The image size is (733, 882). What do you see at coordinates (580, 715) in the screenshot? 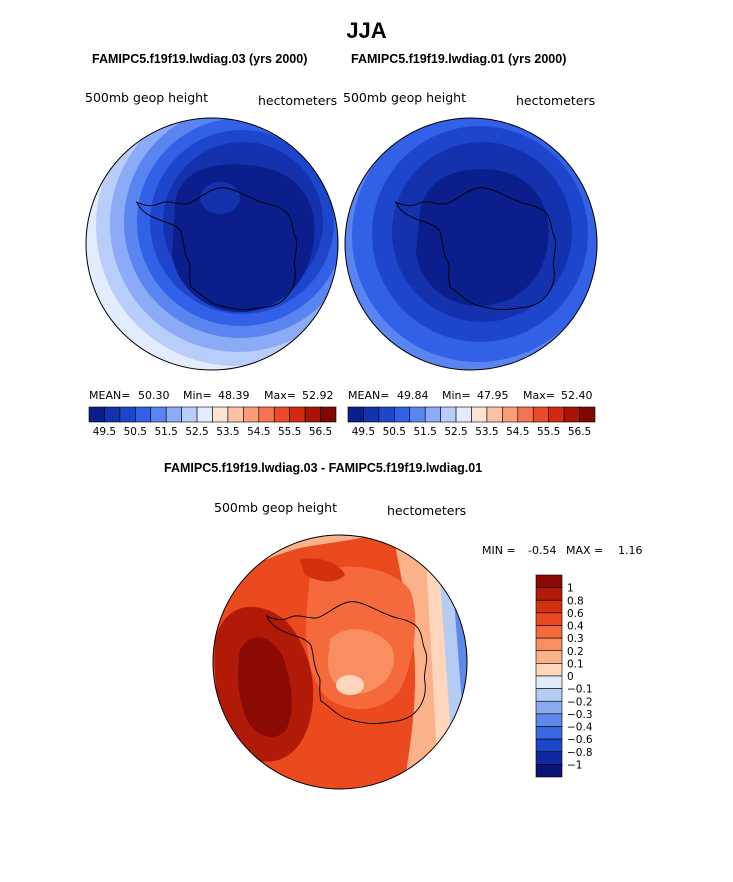
I see `diff-colorbar-tick-label: −0.3` at bounding box center [580, 715].